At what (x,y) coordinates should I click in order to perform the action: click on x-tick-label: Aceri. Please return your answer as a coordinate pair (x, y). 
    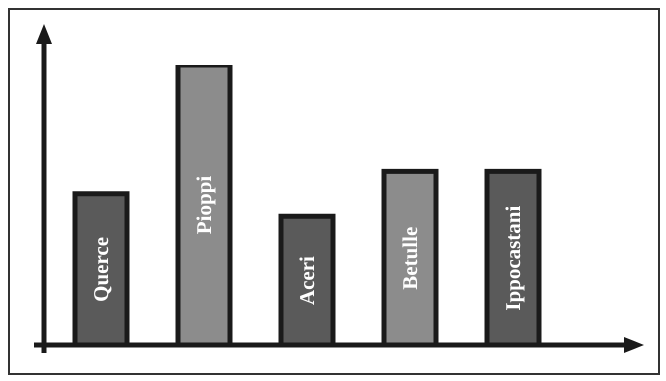
    Looking at the image, I should click on (307, 281).